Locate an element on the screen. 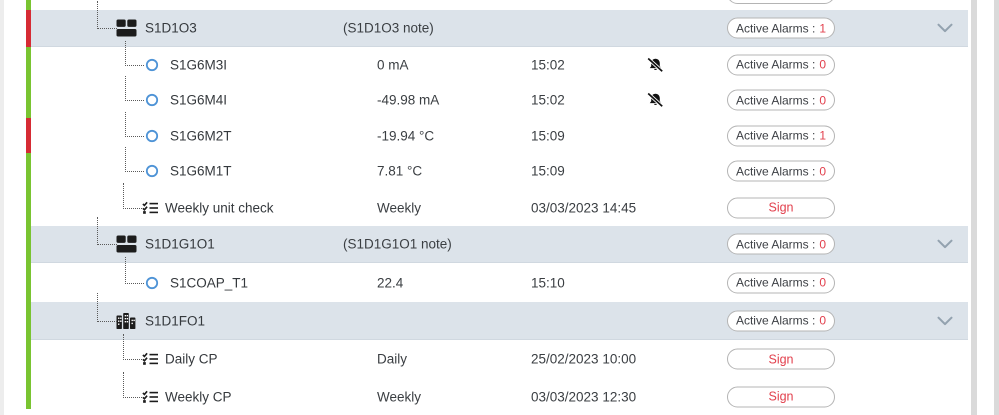 The width and height of the screenshot is (999, 415). city-icon is located at coordinates (126, 320).